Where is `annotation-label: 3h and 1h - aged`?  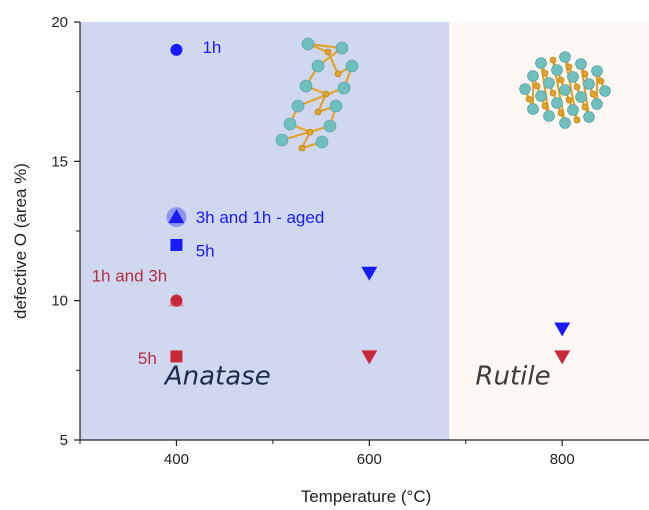 annotation-label: 3h and 1h - aged is located at coordinates (260, 217).